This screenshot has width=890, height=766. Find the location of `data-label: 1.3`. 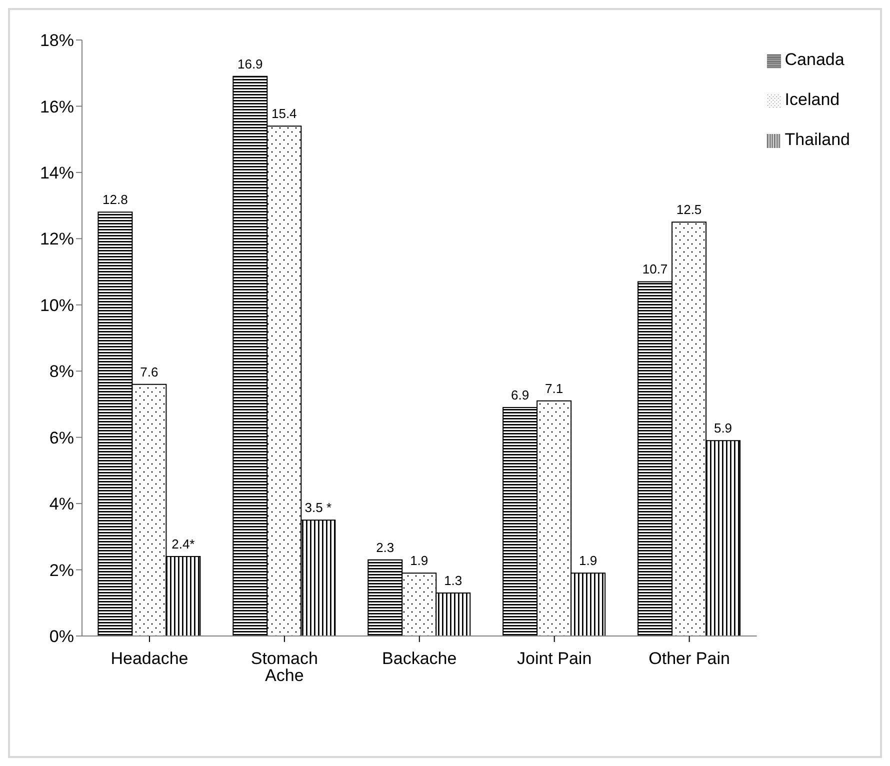

data-label: 1.3 is located at coordinates (453, 580).